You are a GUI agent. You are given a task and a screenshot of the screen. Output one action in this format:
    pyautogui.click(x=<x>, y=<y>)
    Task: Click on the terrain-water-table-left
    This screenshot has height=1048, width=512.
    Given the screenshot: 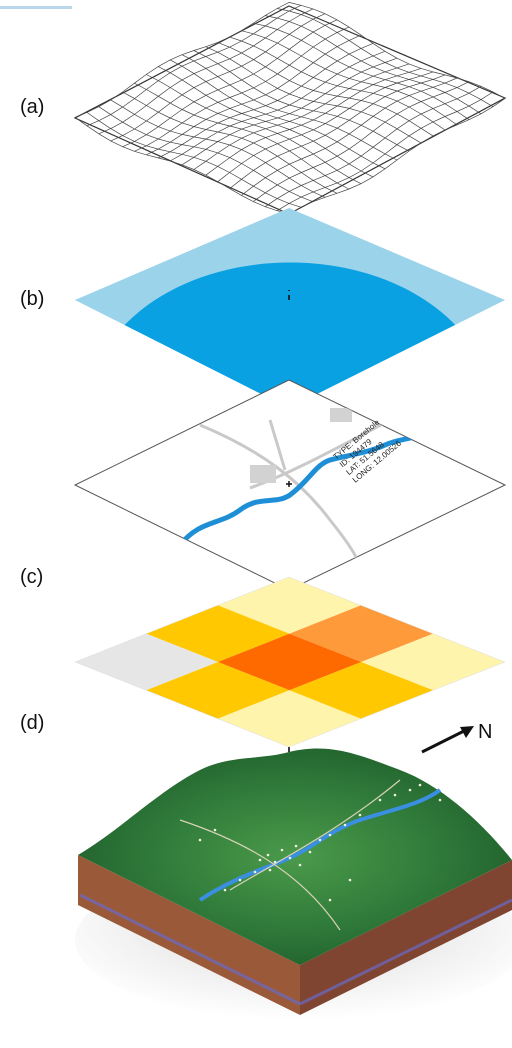 What is the action you would take?
    pyautogui.click(x=190, y=949)
    